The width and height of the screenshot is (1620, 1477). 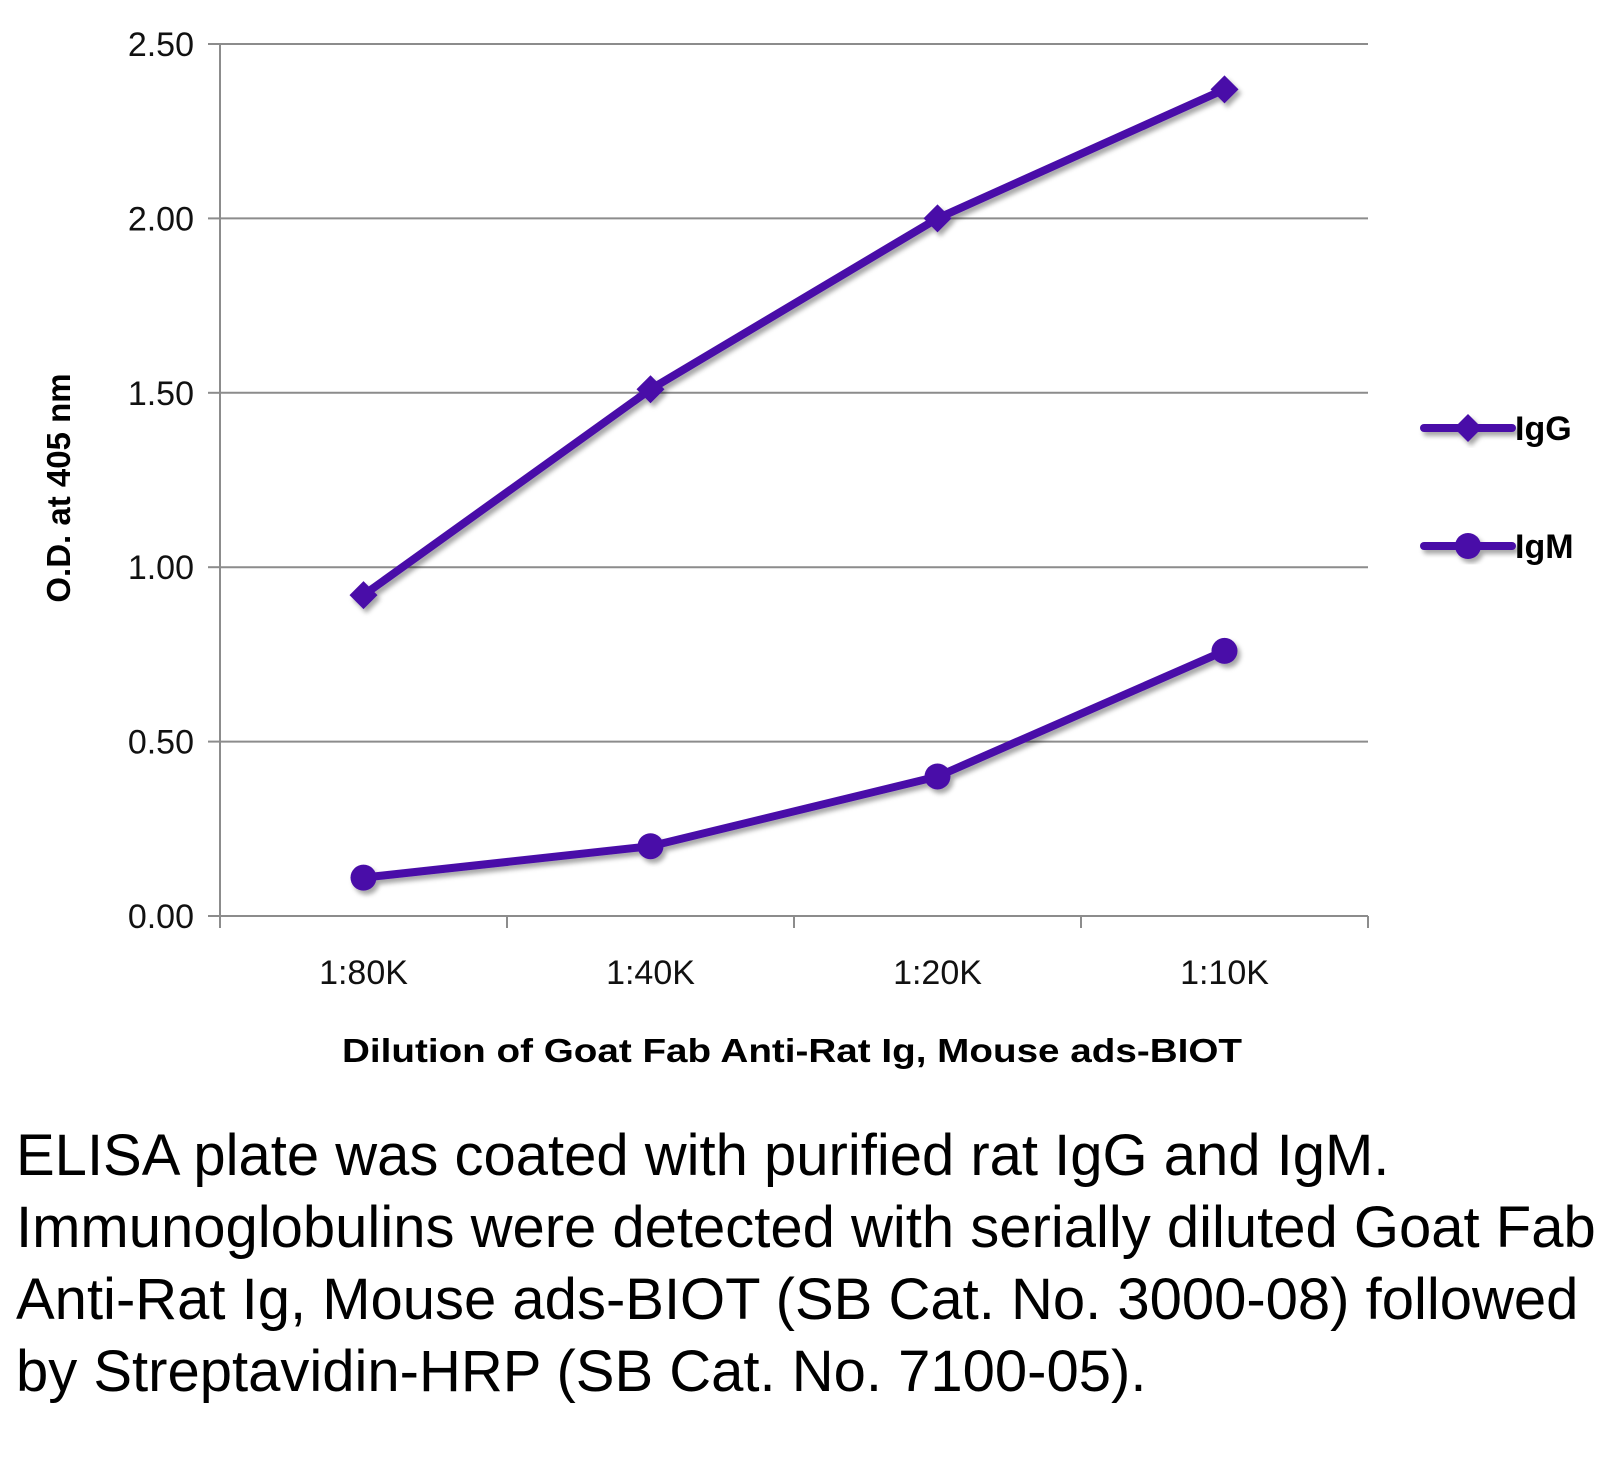 What do you see at coordinates (161, 743) in the screenshot?
I see `y-tick-label: 0.50` at bounding box center [161, 743].